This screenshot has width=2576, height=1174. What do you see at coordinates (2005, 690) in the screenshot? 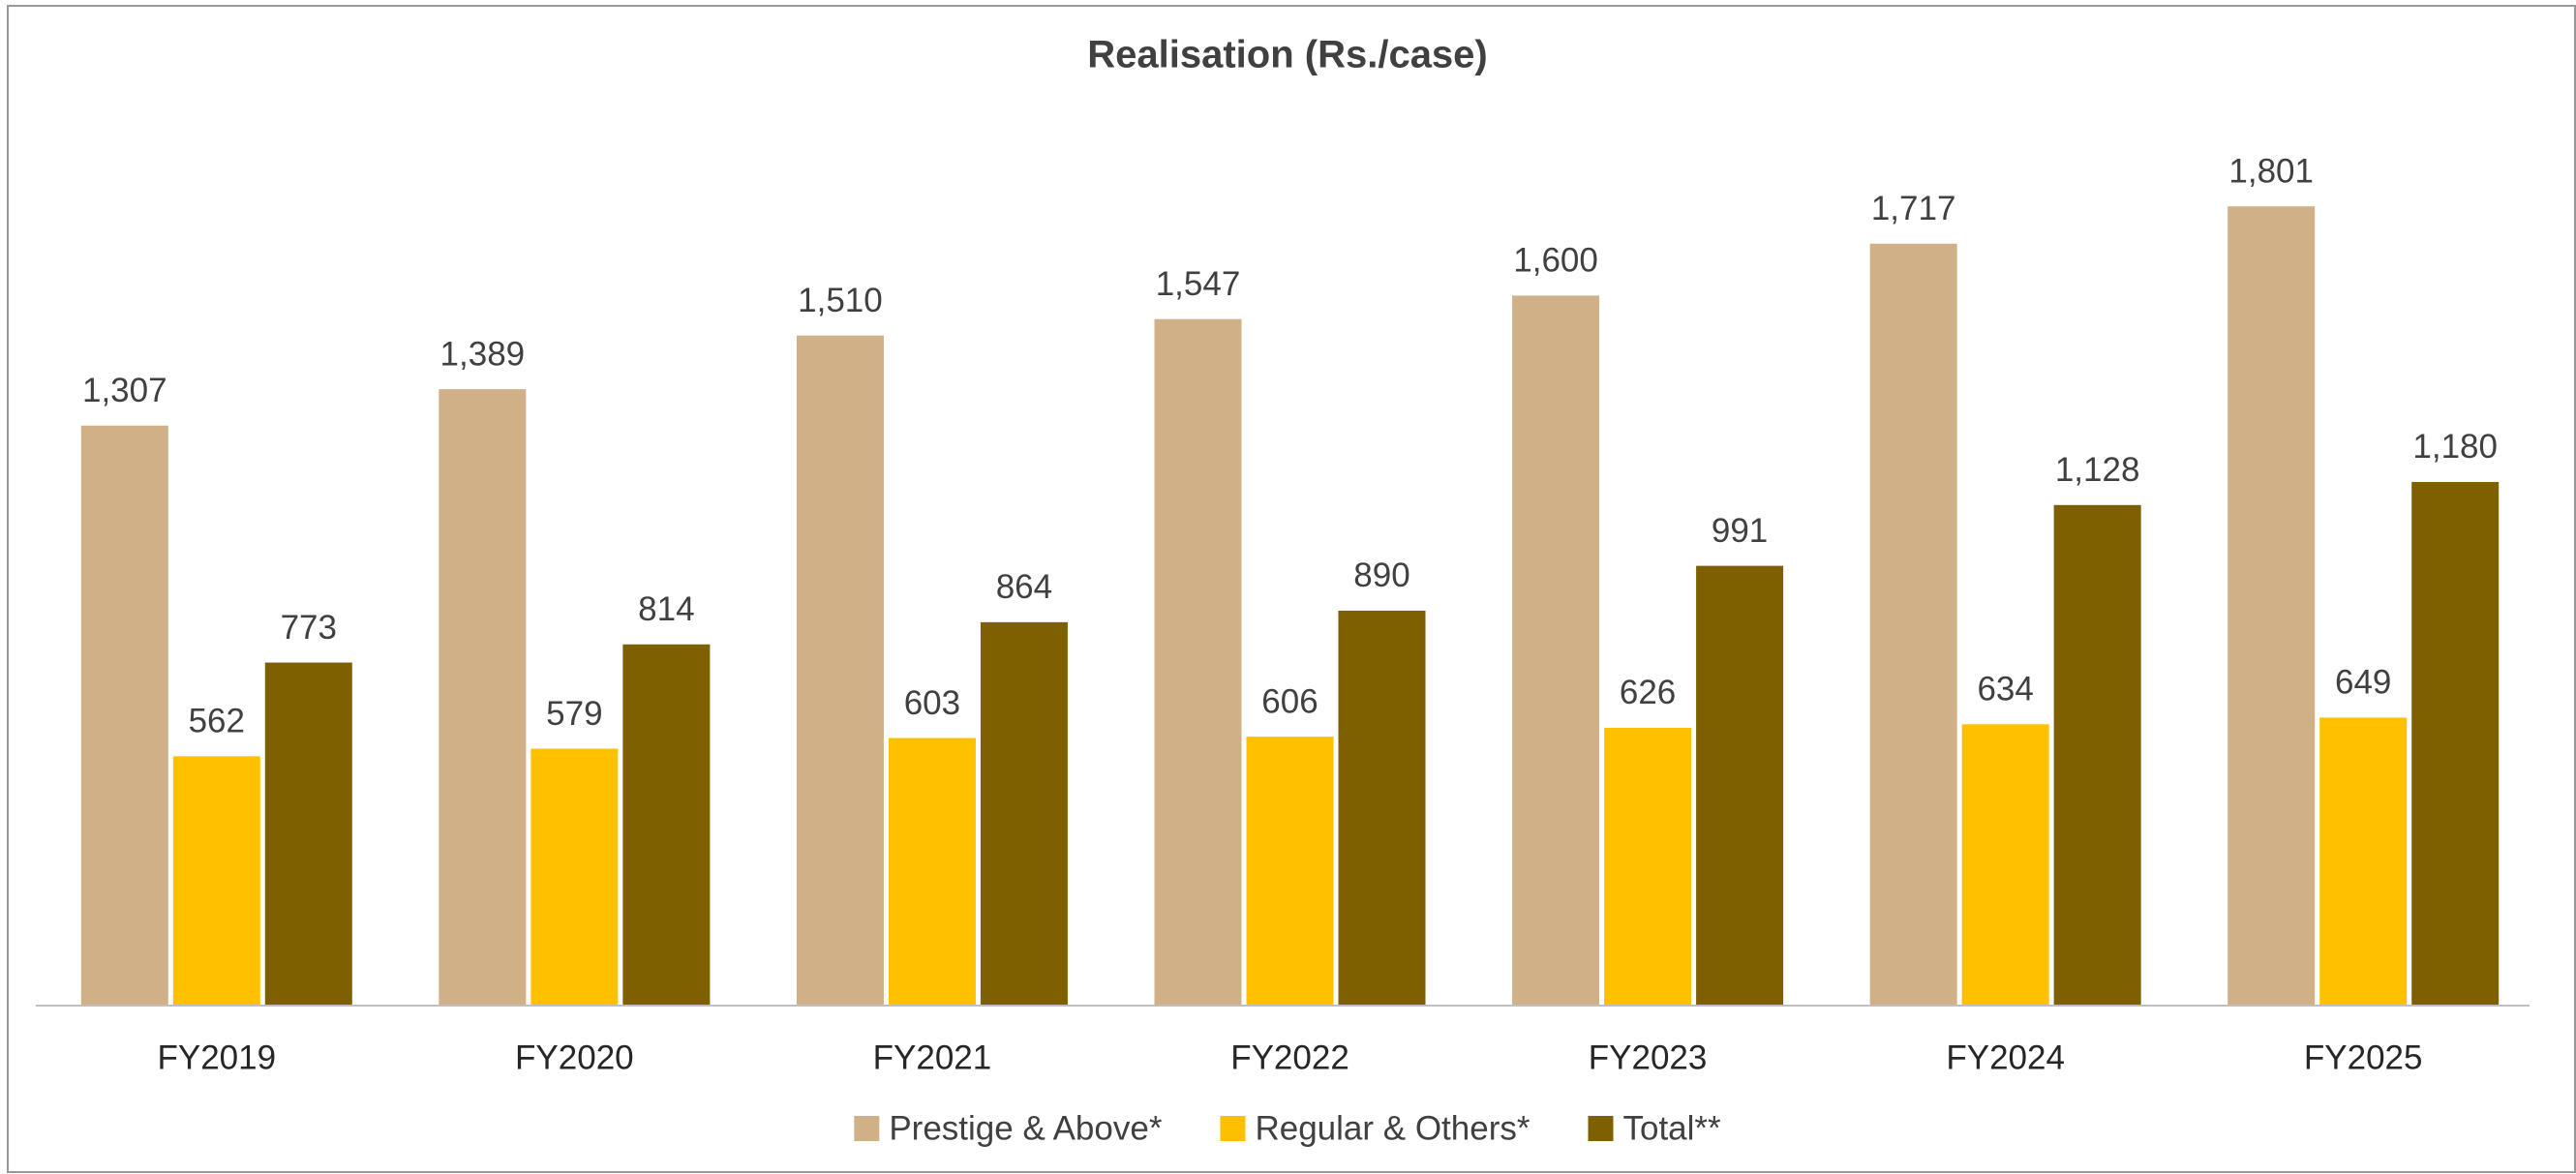
I see `data-label: 634` at bounding box center [2005, 690].